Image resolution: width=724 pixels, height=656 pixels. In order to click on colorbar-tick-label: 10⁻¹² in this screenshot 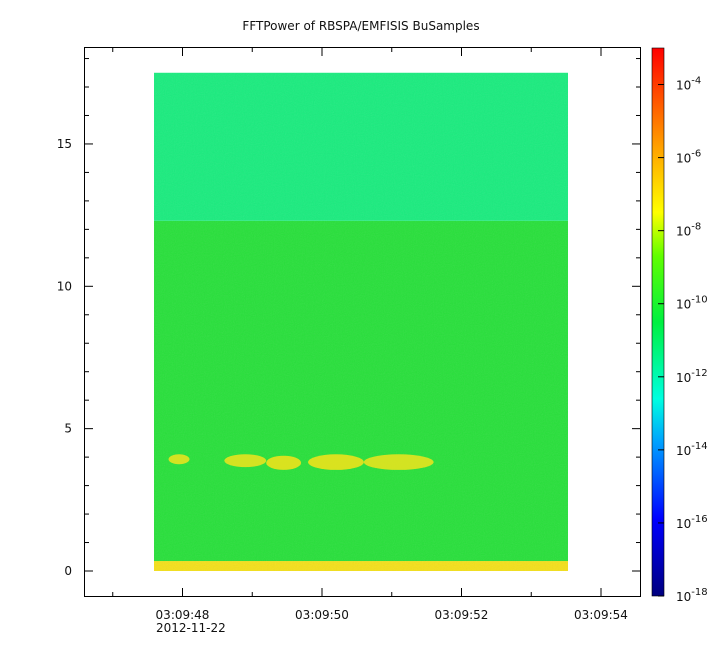, I will do `click(692, 376)`.